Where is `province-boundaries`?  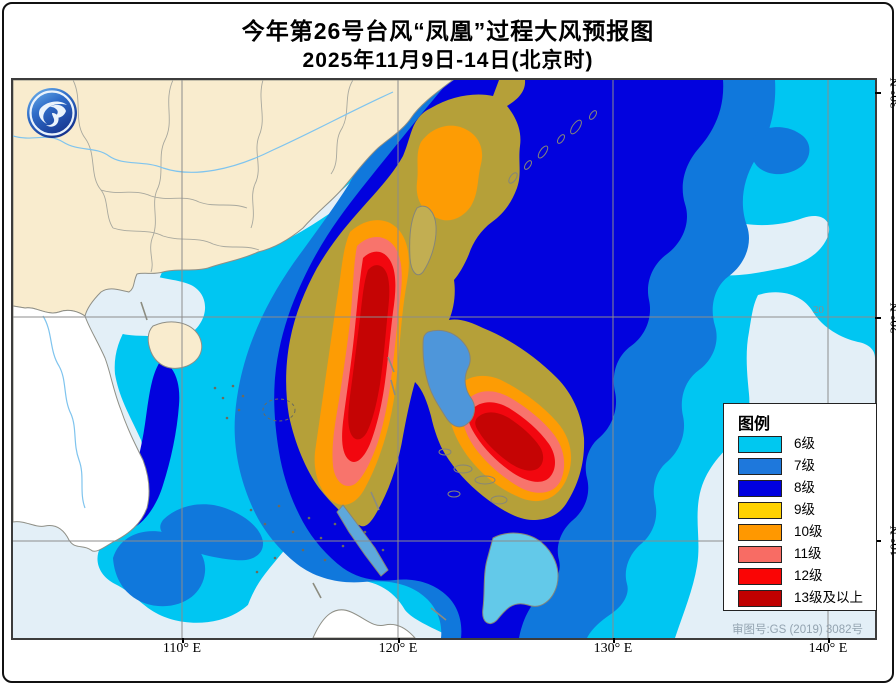 province-boundaries is located at coordinates (213, 176).